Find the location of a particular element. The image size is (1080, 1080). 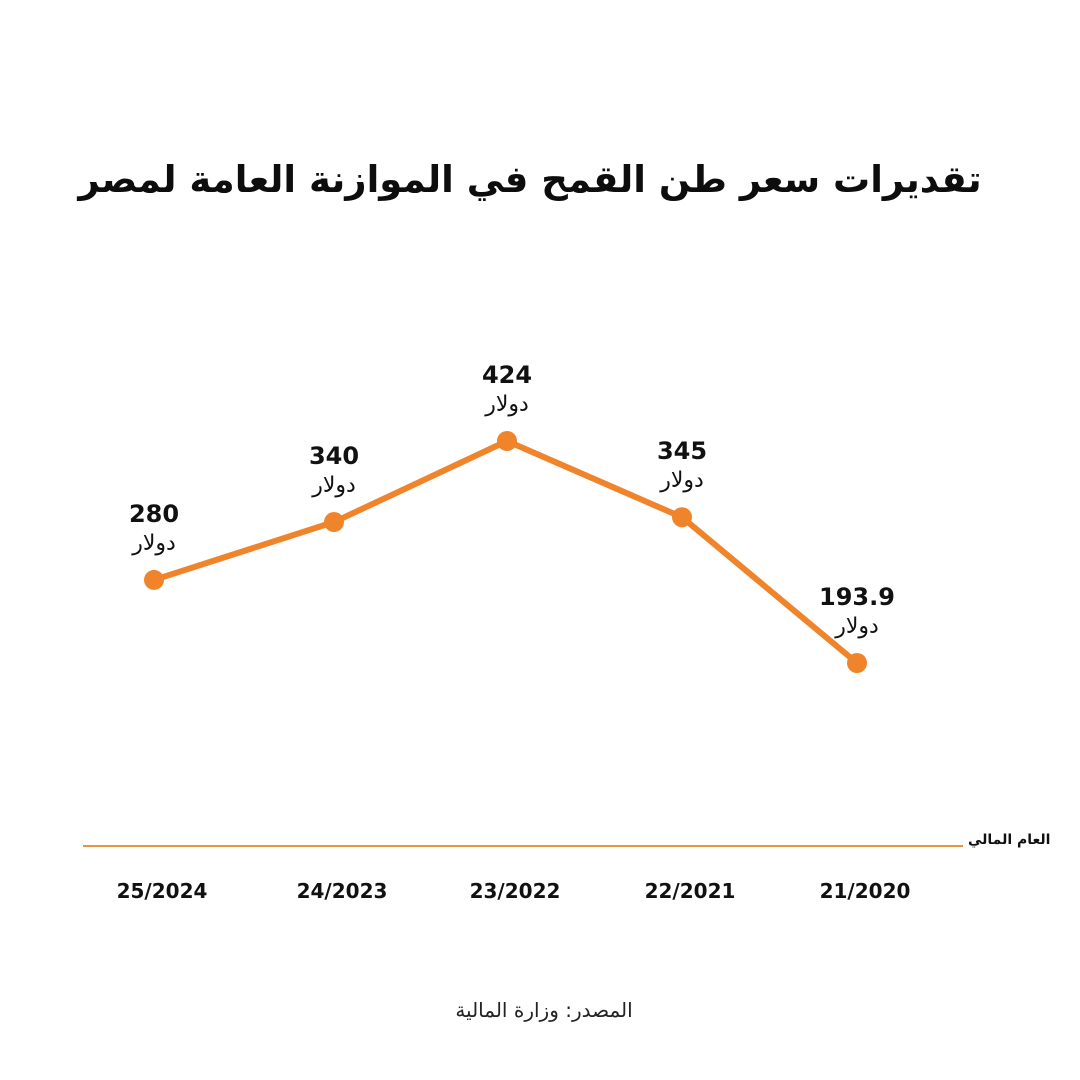

x-axis-title: العام المالي is located at coordinates (1009, 840).